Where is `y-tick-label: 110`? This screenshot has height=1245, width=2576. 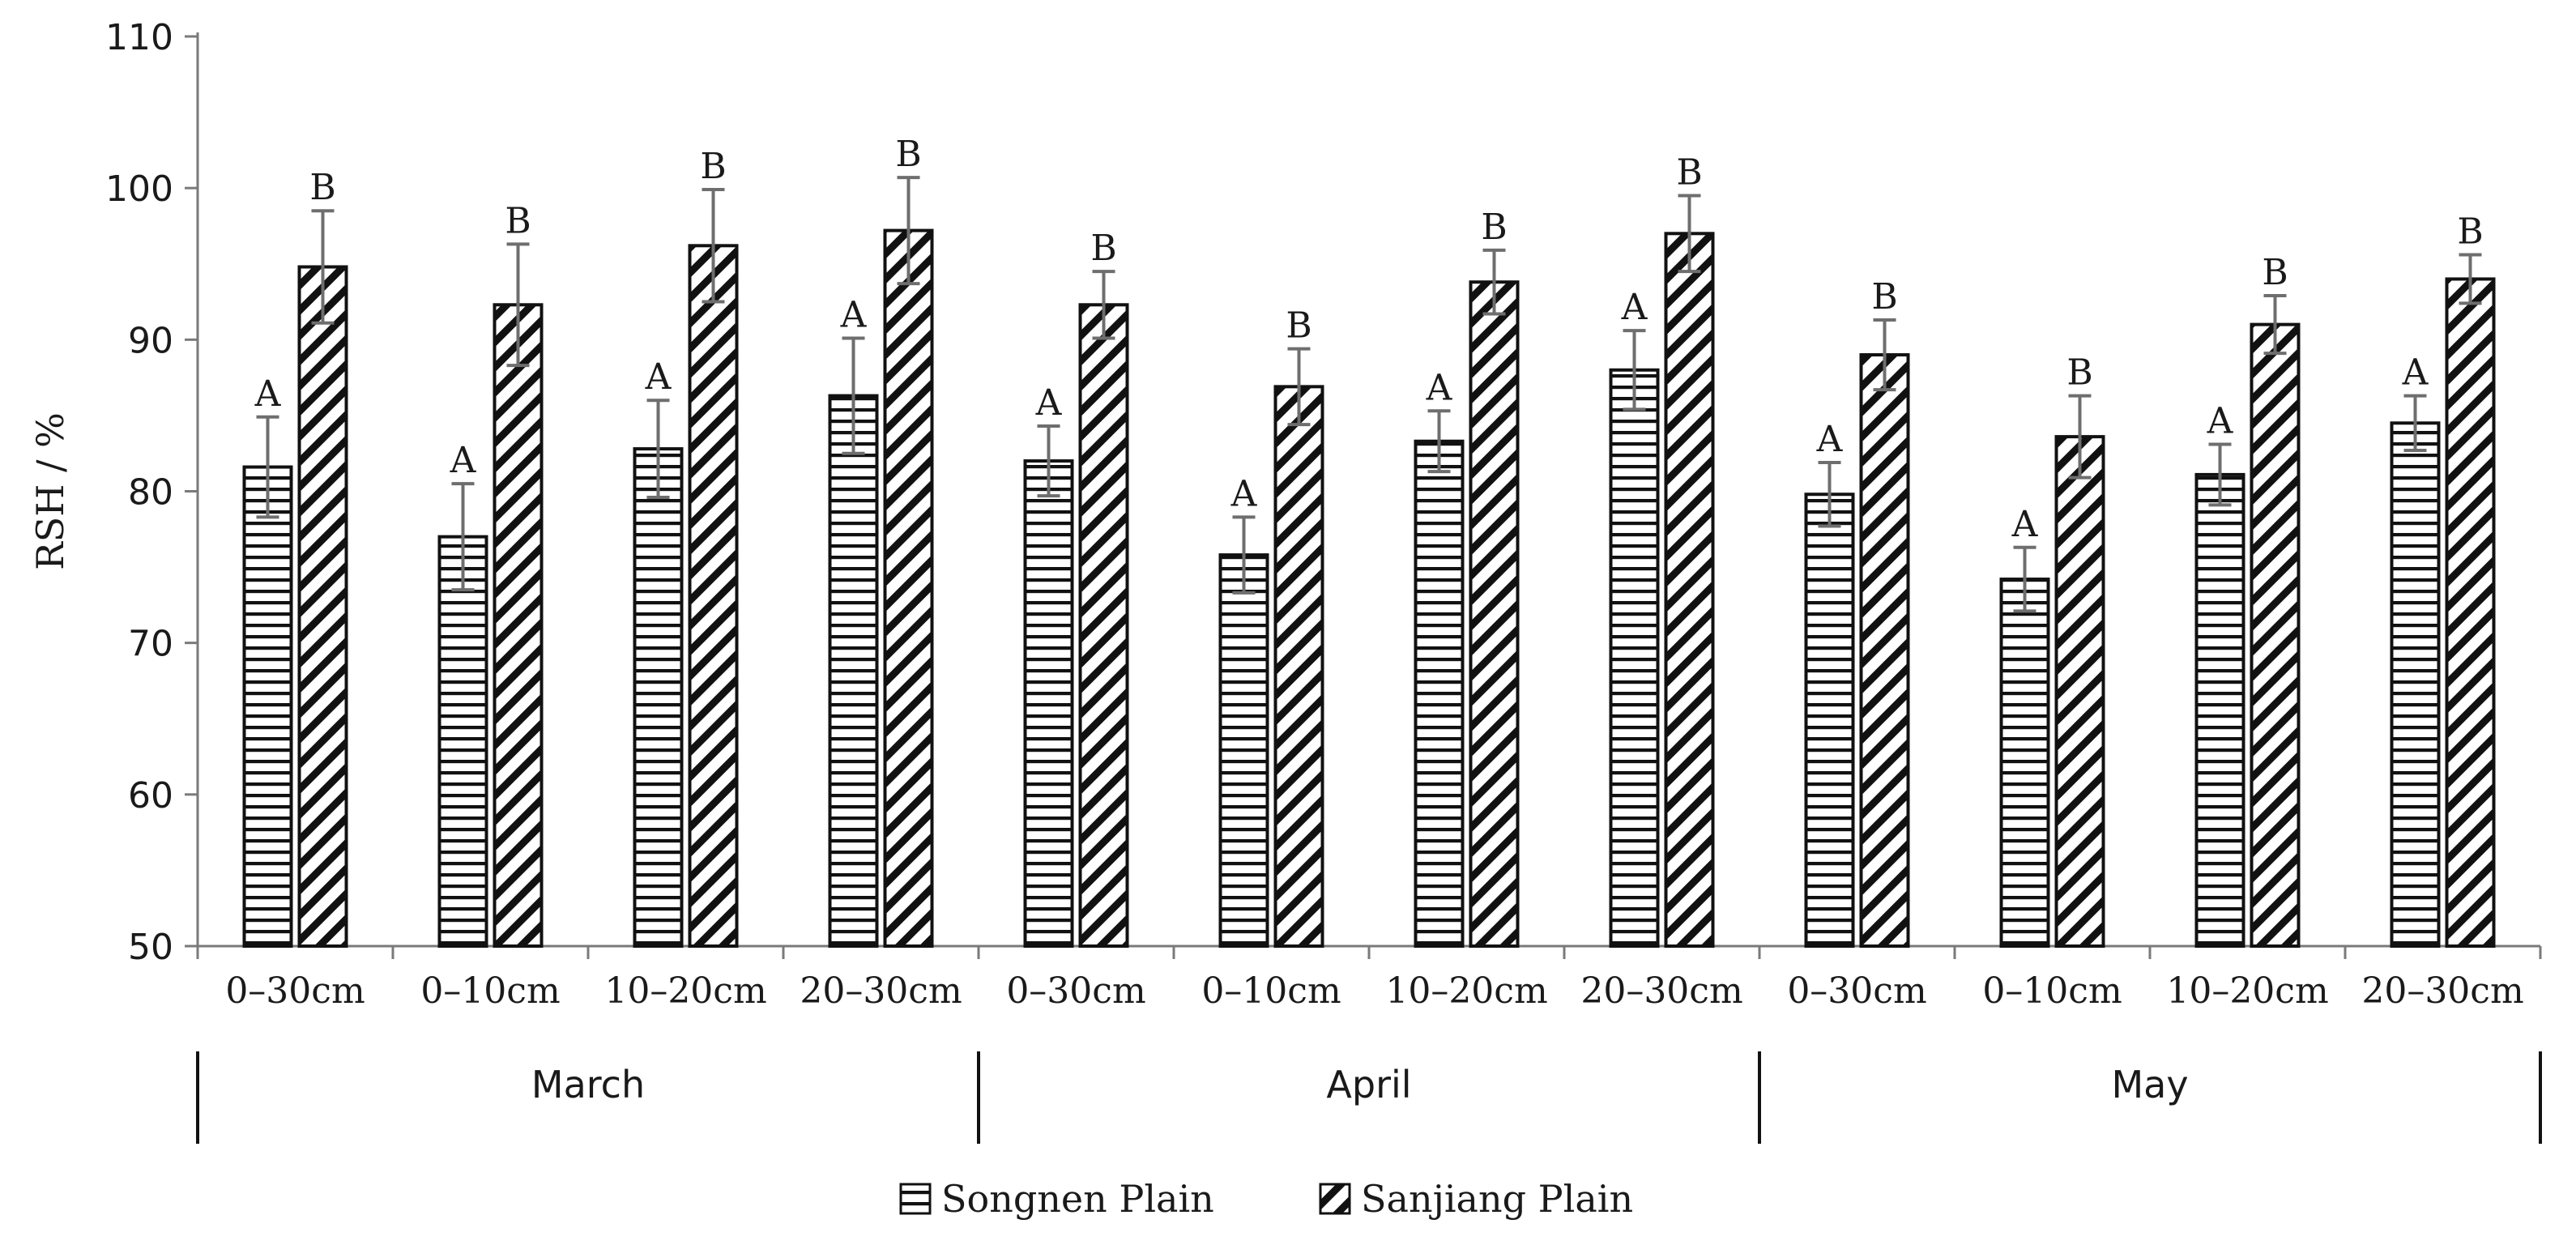 y-tick-label: 110 is located at coordinates (139, 37).